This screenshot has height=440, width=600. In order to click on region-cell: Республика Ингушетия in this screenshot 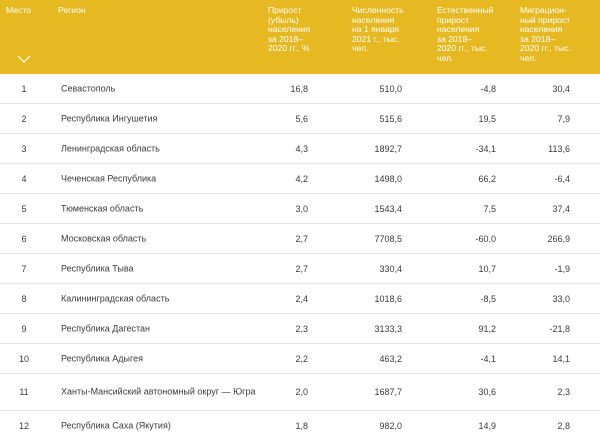, I will do `click(109, 117)`.